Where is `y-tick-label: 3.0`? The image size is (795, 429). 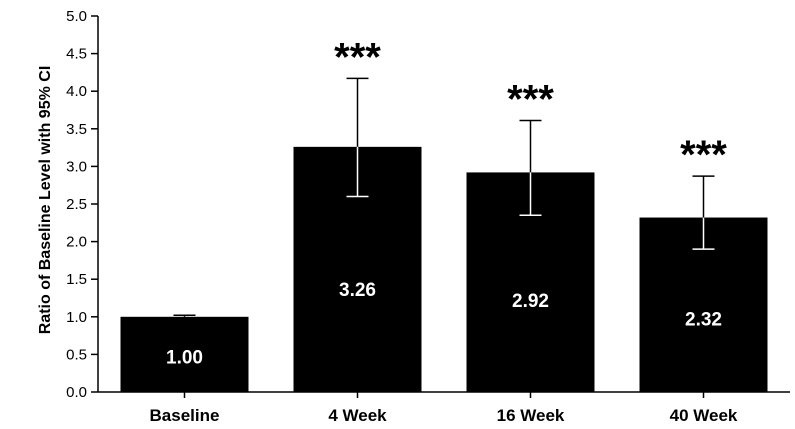 y-tick-label: 3.0 is located at coordinates (76, 166).